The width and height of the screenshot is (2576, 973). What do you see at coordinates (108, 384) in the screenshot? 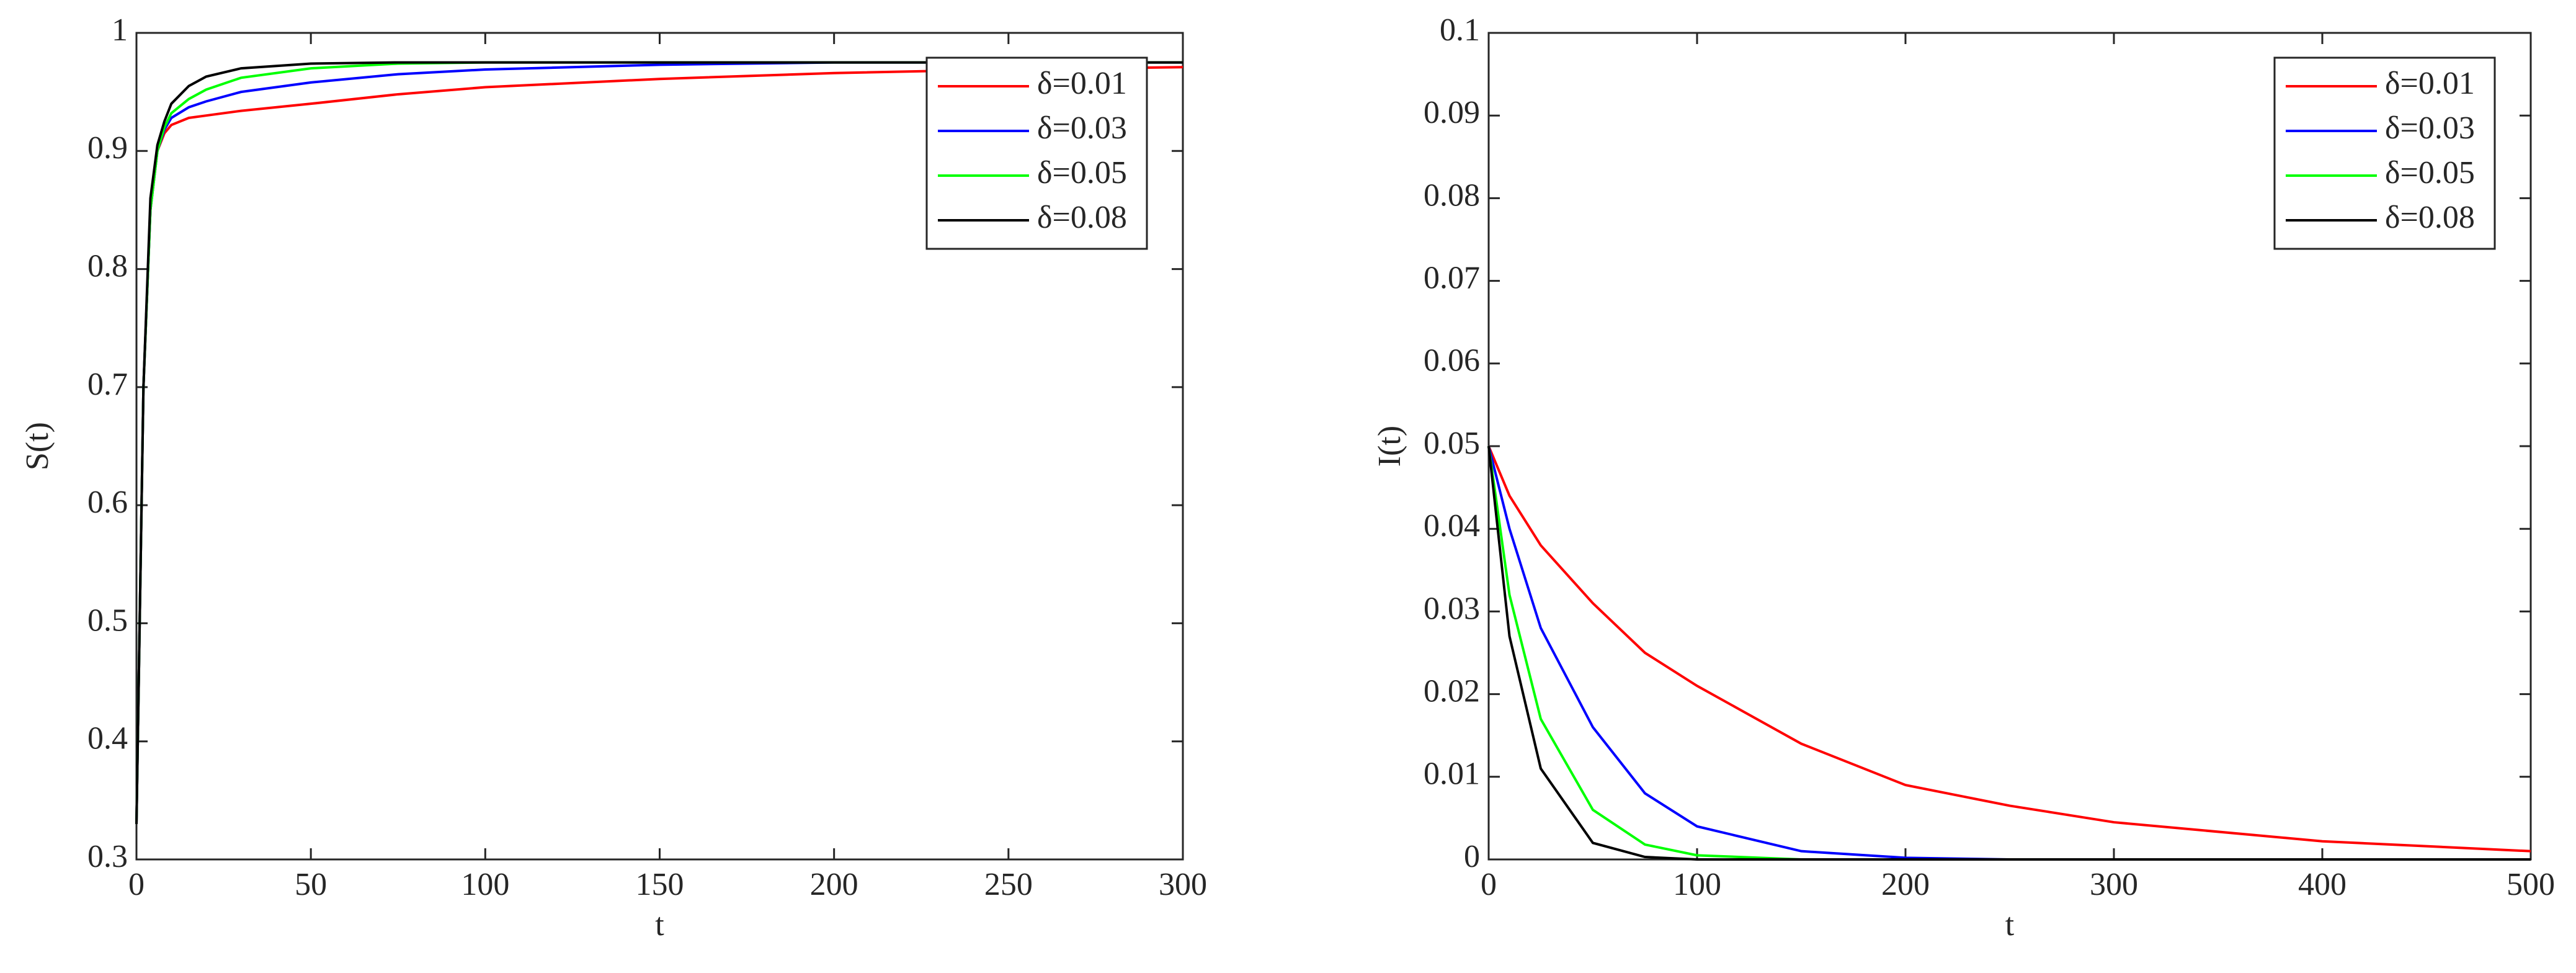
I see `y-tick-label: 0.7` at bounding box center [108, 384].